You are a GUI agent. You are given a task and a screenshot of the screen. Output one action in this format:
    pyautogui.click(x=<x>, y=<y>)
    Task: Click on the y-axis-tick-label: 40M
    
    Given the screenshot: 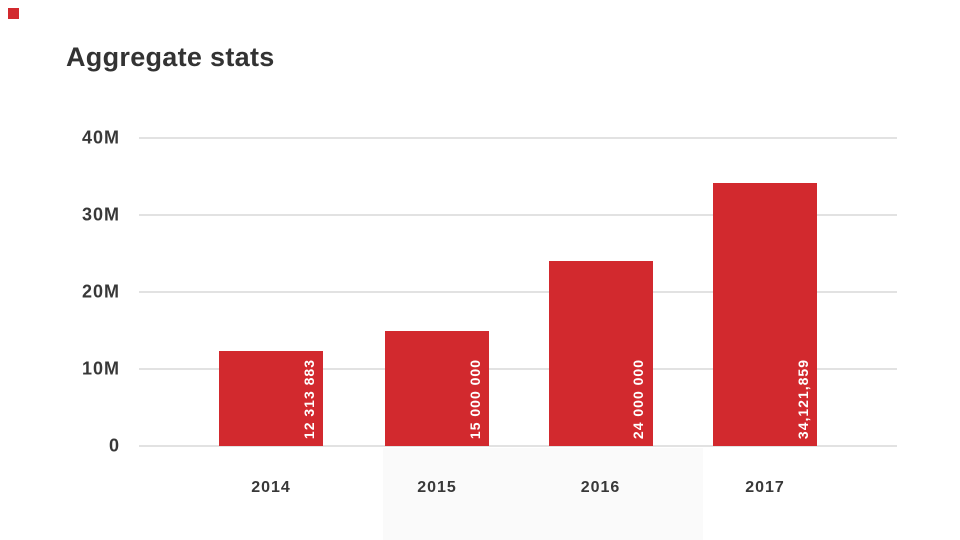 What is the action you would take?
    pyautogui.click(x=100, y=137)
    